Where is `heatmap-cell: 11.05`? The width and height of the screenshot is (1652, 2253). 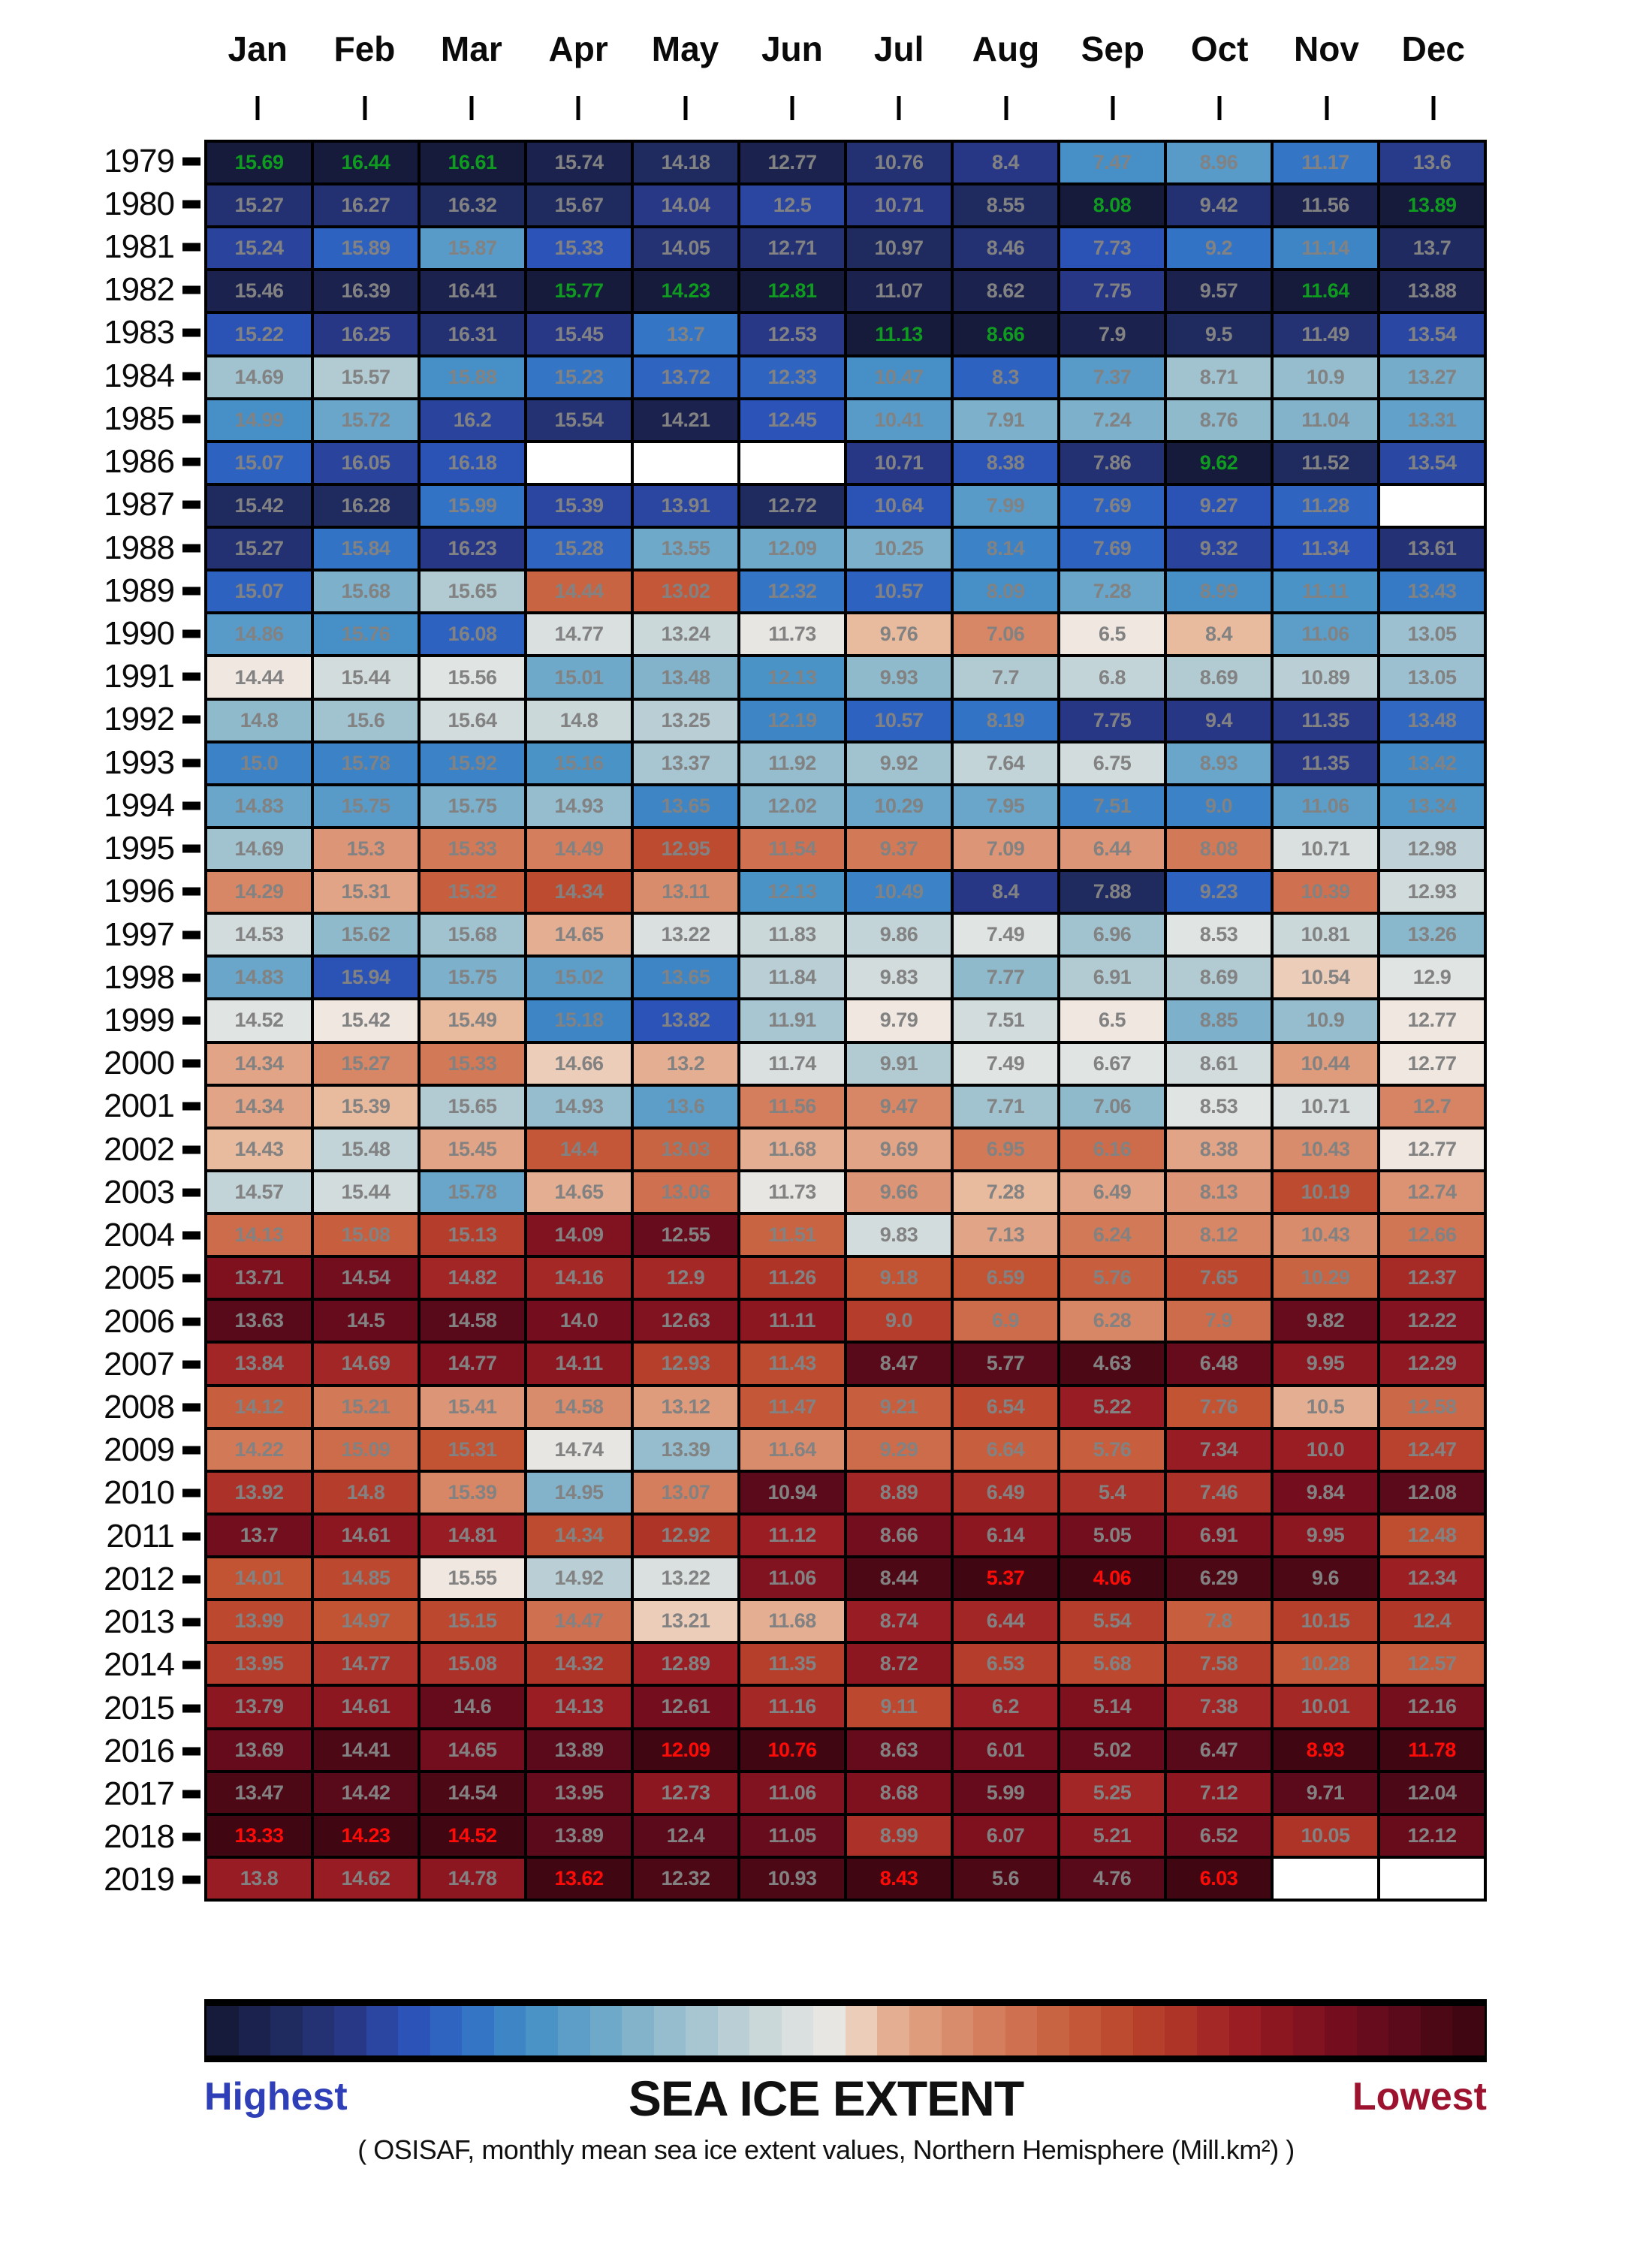
heatmap-cell: 11.05 is located at coordinates (792, 1835).